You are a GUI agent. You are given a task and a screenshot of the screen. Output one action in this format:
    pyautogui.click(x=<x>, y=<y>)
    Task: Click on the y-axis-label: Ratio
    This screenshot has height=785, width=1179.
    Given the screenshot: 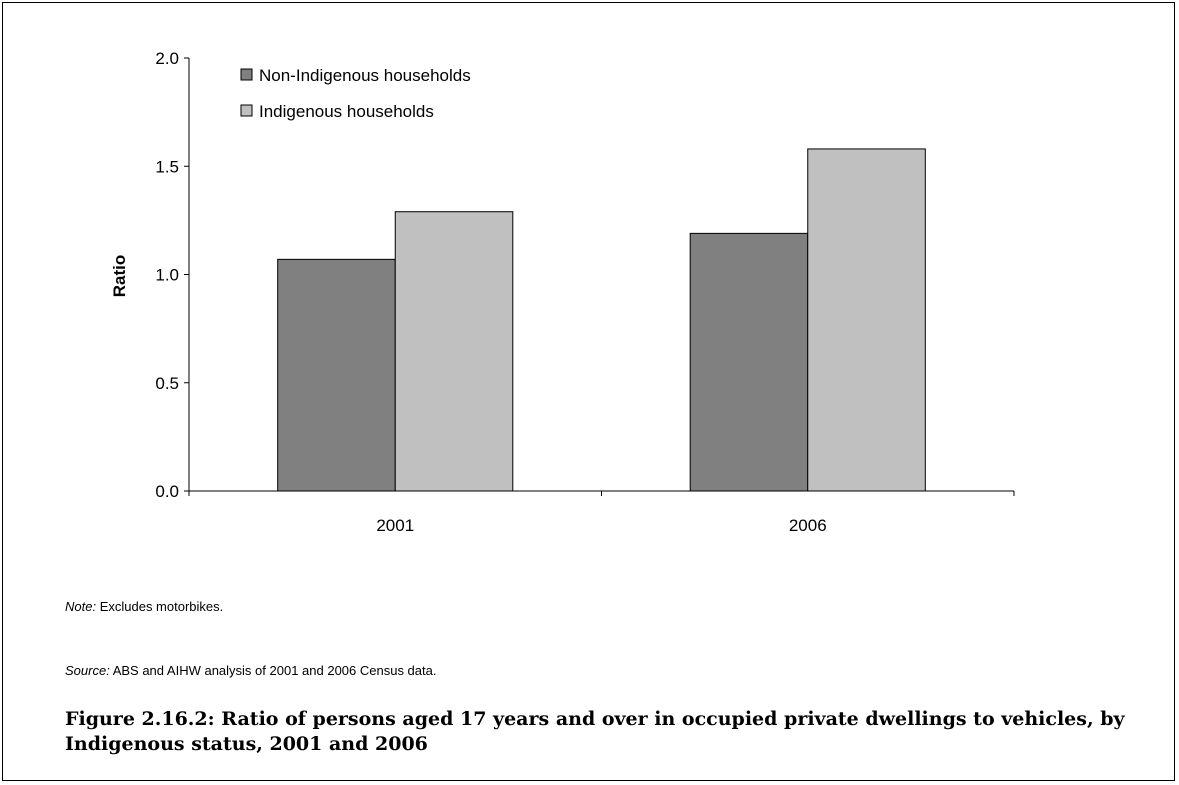 What is the action you would take?
    pyautogui.click(x=119, y=276)
    